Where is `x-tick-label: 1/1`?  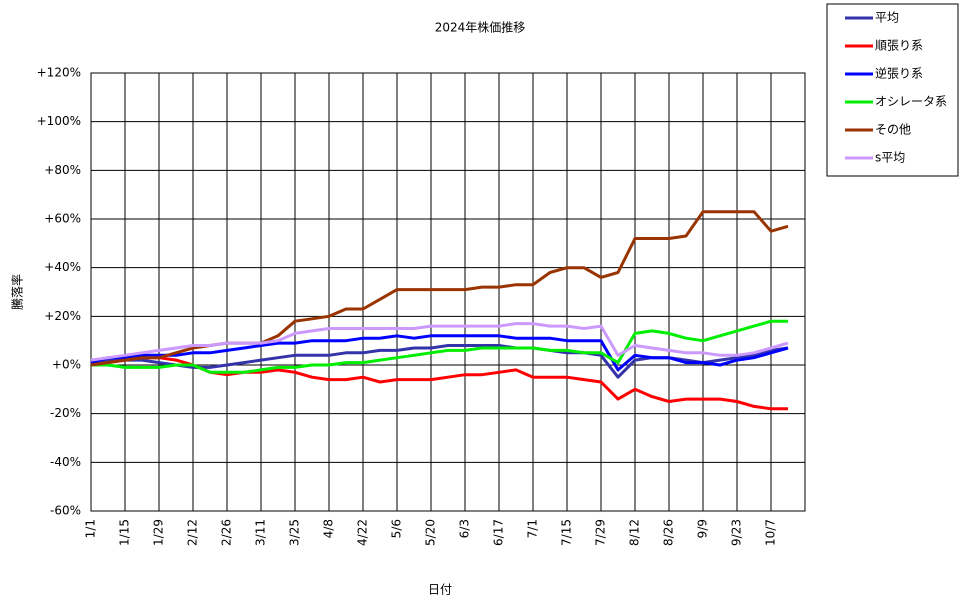 x-tick-label: 1/1 is located at coordinates (91, 528).